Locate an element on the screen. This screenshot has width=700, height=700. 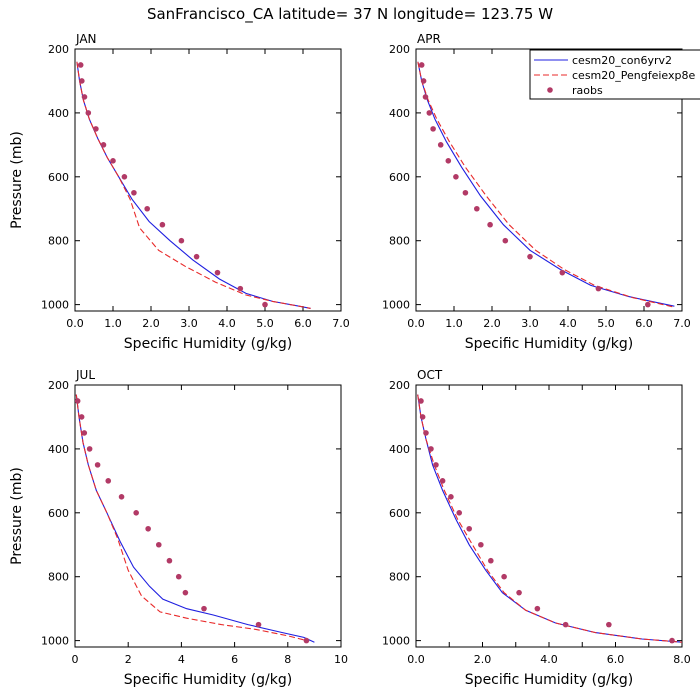
legend-label: raobs is located at coordinates (587, 90).